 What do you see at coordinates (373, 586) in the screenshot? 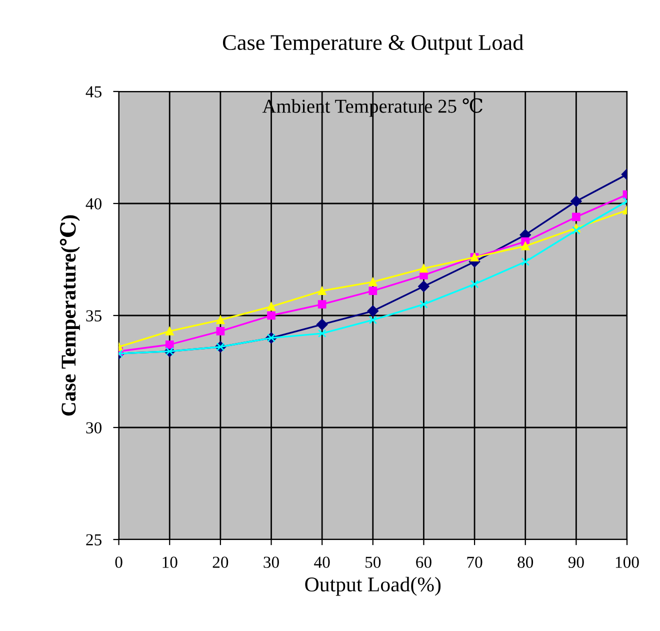
I see `x-axis-title: Output Load(%)` at bounding box center [373, 586].